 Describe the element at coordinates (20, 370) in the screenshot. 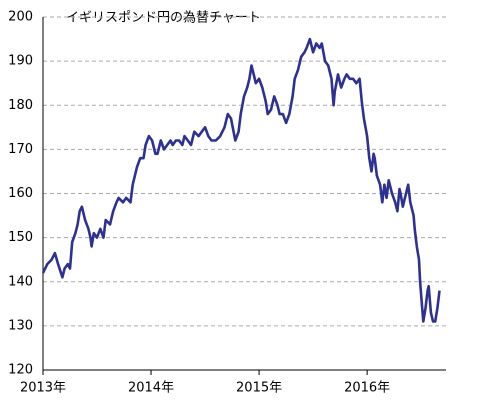

I see `y-tick-label: 120` at that location.